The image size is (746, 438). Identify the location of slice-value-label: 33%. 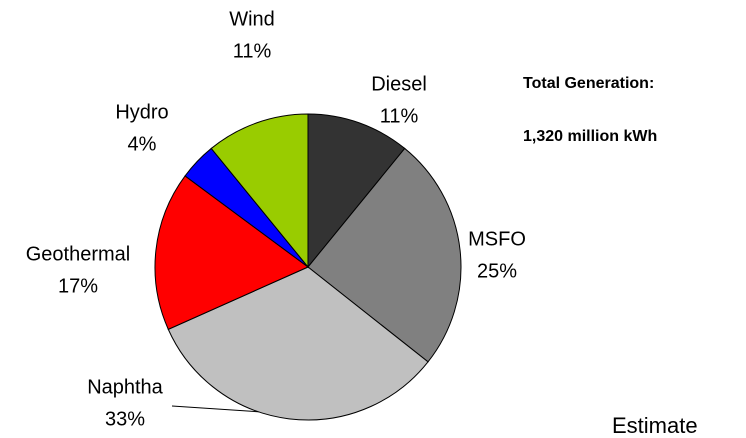
(125, 419).